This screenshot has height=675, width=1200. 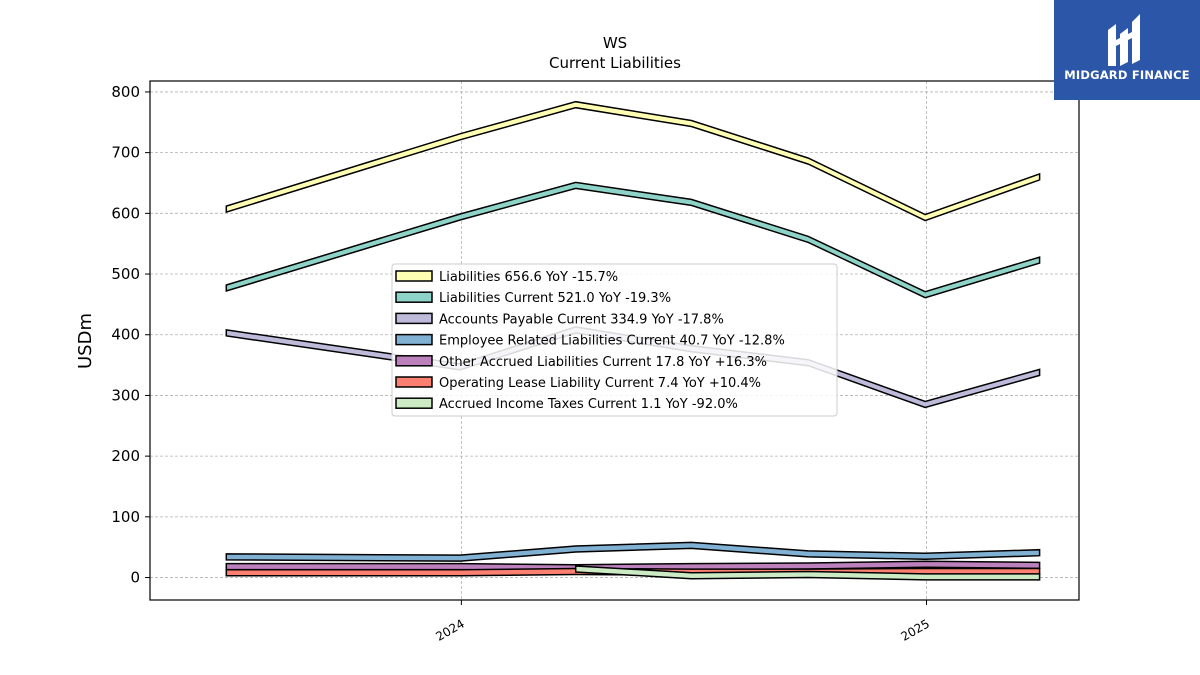 I want to click on y-axis-label: USDm, so click(x=85, y=341).